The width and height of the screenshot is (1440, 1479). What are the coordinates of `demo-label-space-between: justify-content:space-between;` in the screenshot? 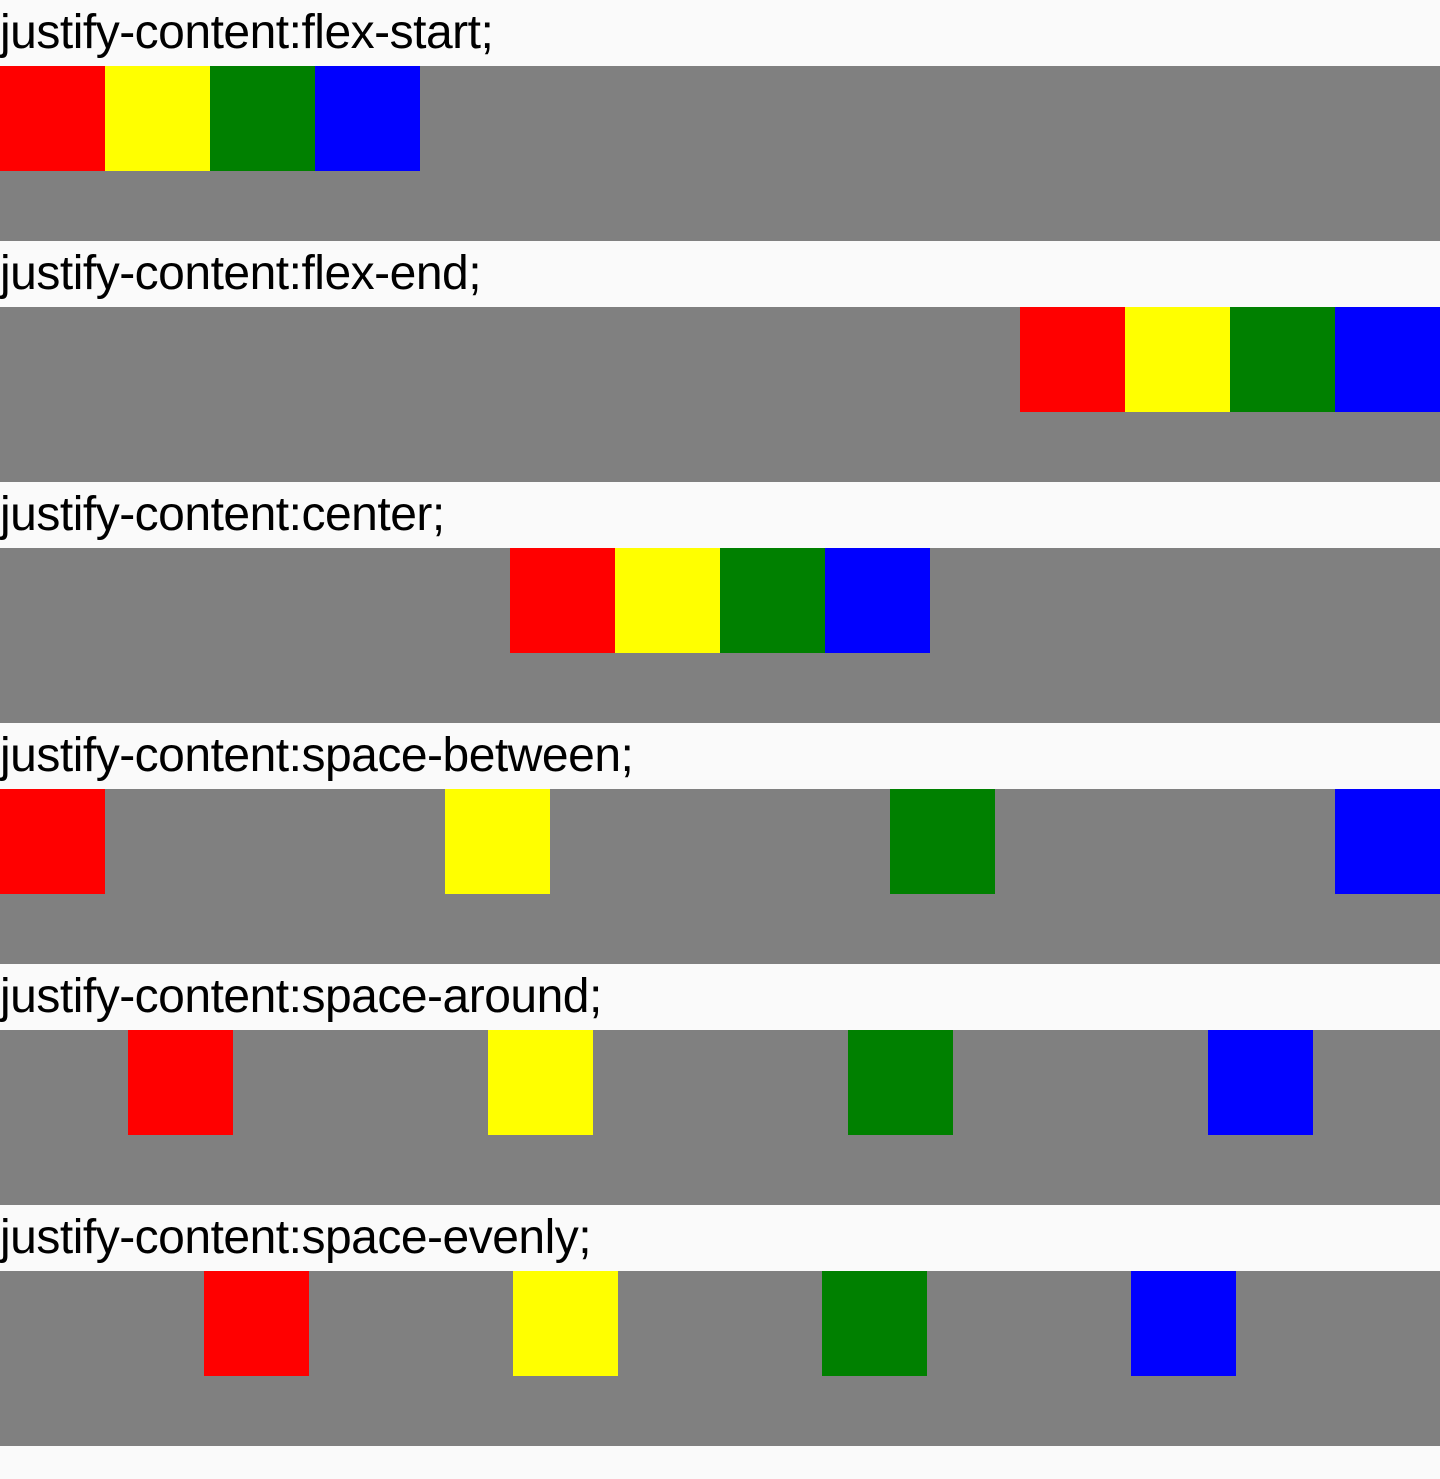 It's located at (317, 755).